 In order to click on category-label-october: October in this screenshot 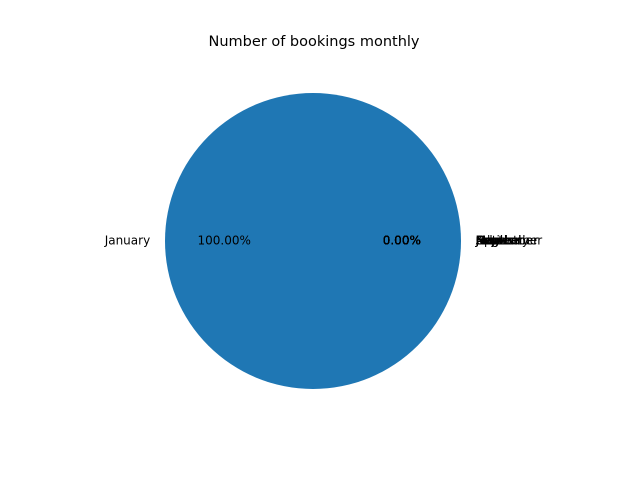, I will do `click(500, 241)`.